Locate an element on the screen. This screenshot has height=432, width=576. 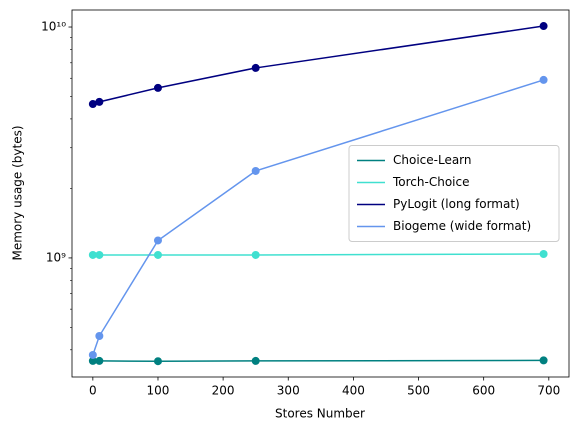
x-tick-label: 100 is located at coordinates (158, 391).